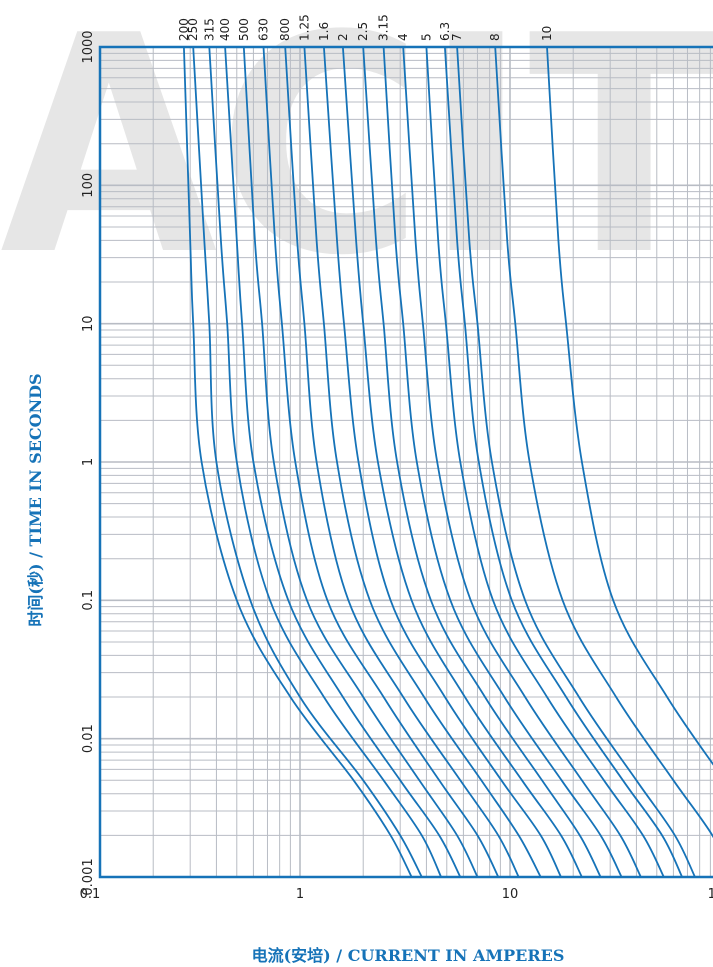  I want to click on rating-label-7: 7, so click(457, 37).